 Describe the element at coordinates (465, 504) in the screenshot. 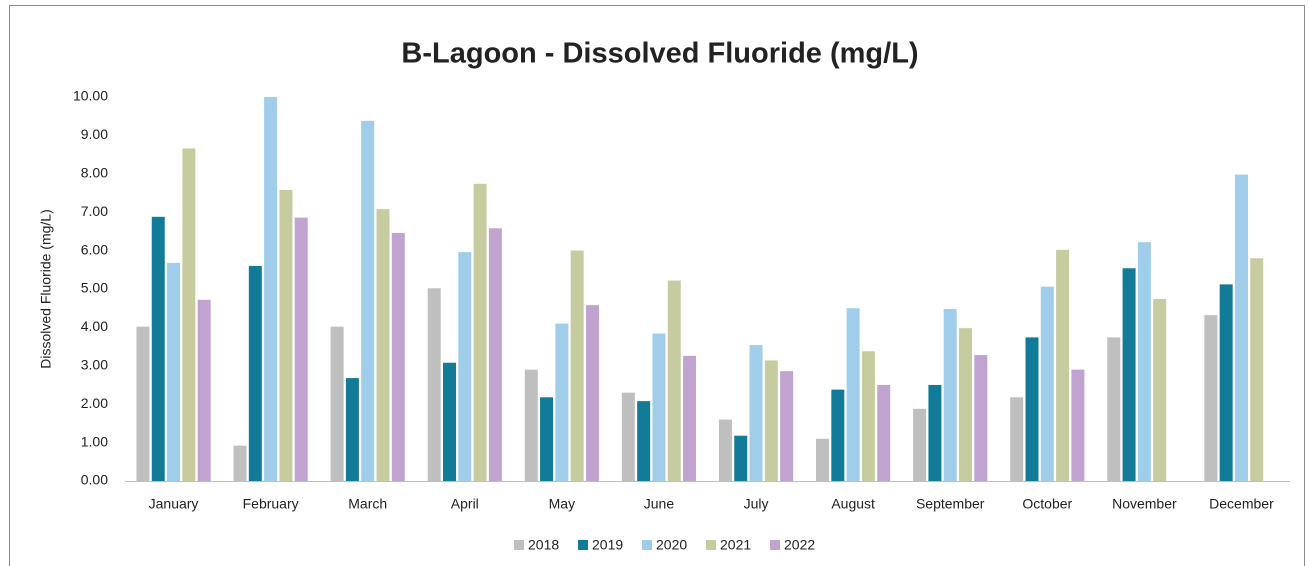

I see `x-tick-label: April` at that location.